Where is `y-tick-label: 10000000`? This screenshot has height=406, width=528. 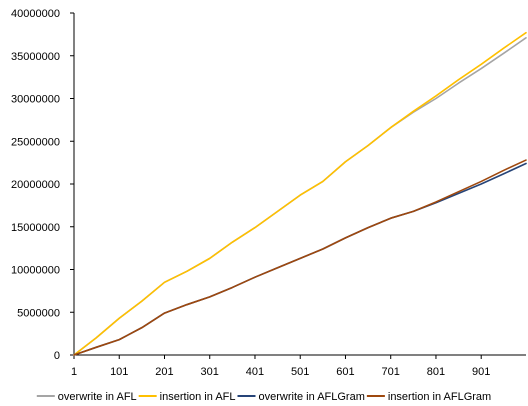 y-tick-label: 10000000 is located at coordinates (35, 271).